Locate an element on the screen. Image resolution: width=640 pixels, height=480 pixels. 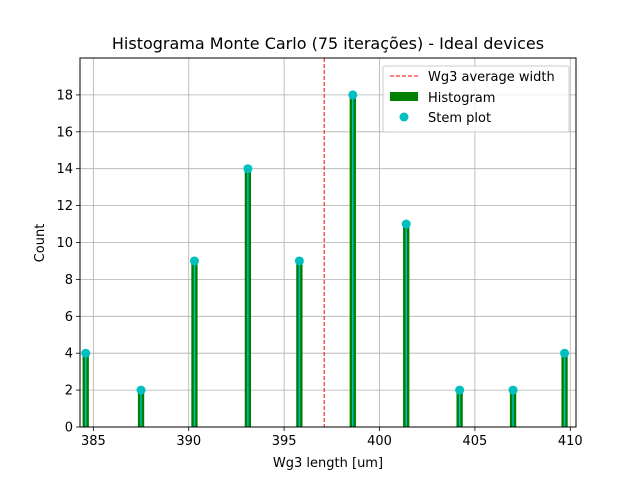
y-tick-label: 8 is located at coordinates (69, 280).